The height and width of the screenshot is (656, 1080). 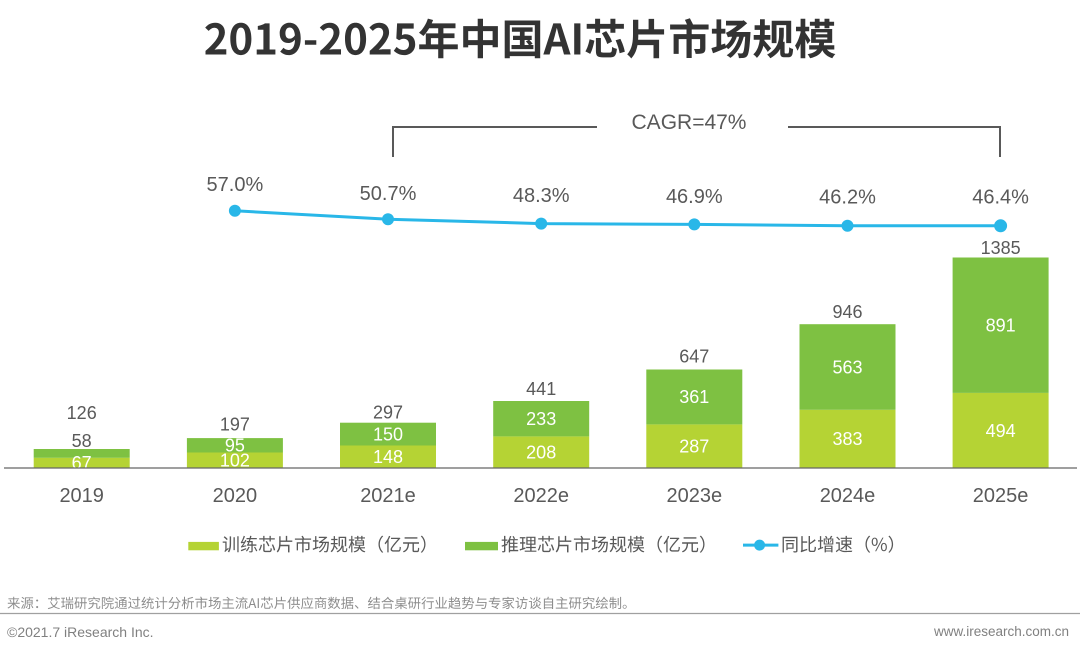 I want to click on svg-text: www.iresearch.com.cn, so click(x=1001, y=631).